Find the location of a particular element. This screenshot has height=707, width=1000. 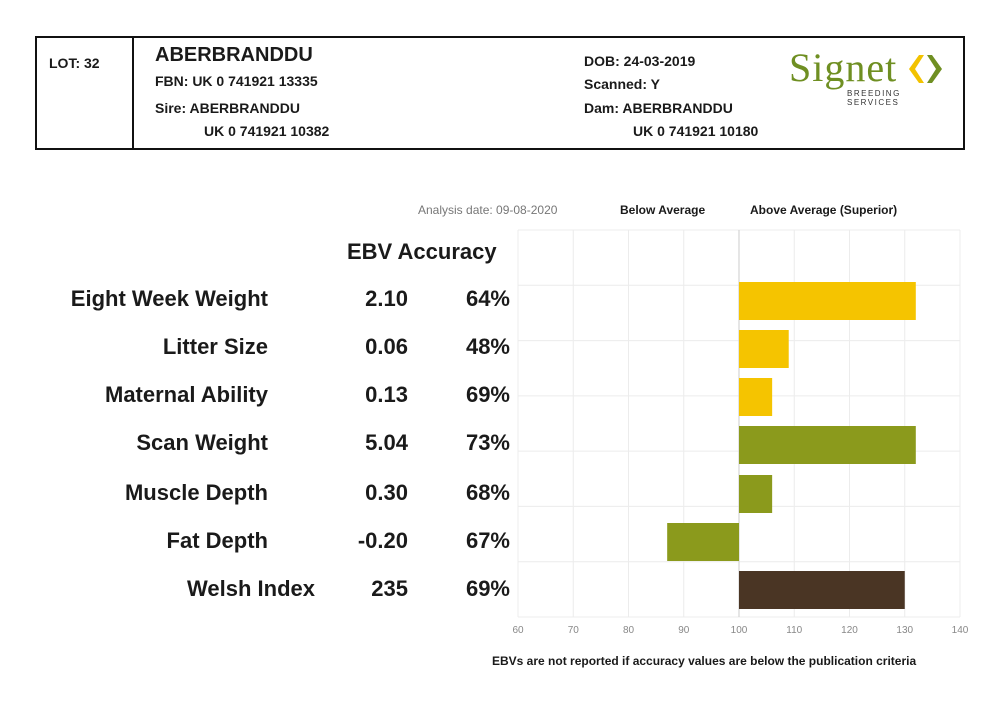

trait-ebv: 0.13 is located at coordinates (386, 394).